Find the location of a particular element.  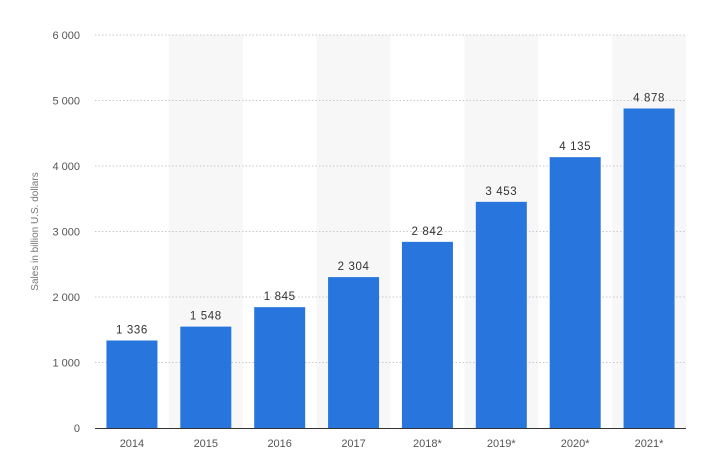

data-label: 2 842 is located at coordinates (428, 232).